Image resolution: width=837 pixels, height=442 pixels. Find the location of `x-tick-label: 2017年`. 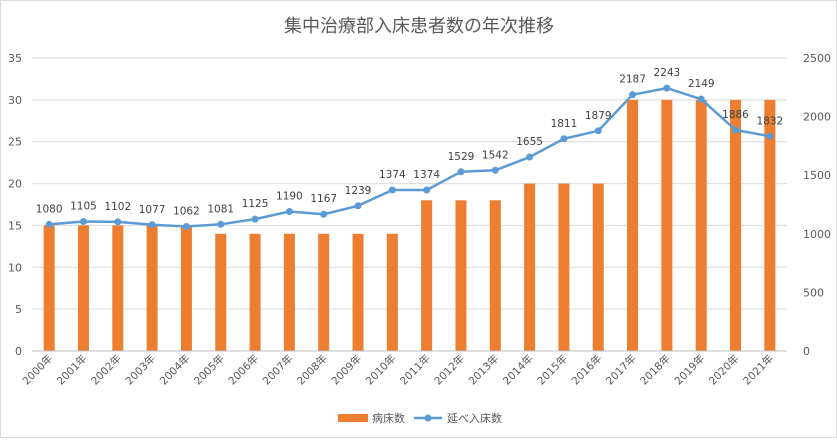

x-tick-label: 2017年 is located at coordinates (621, 370).